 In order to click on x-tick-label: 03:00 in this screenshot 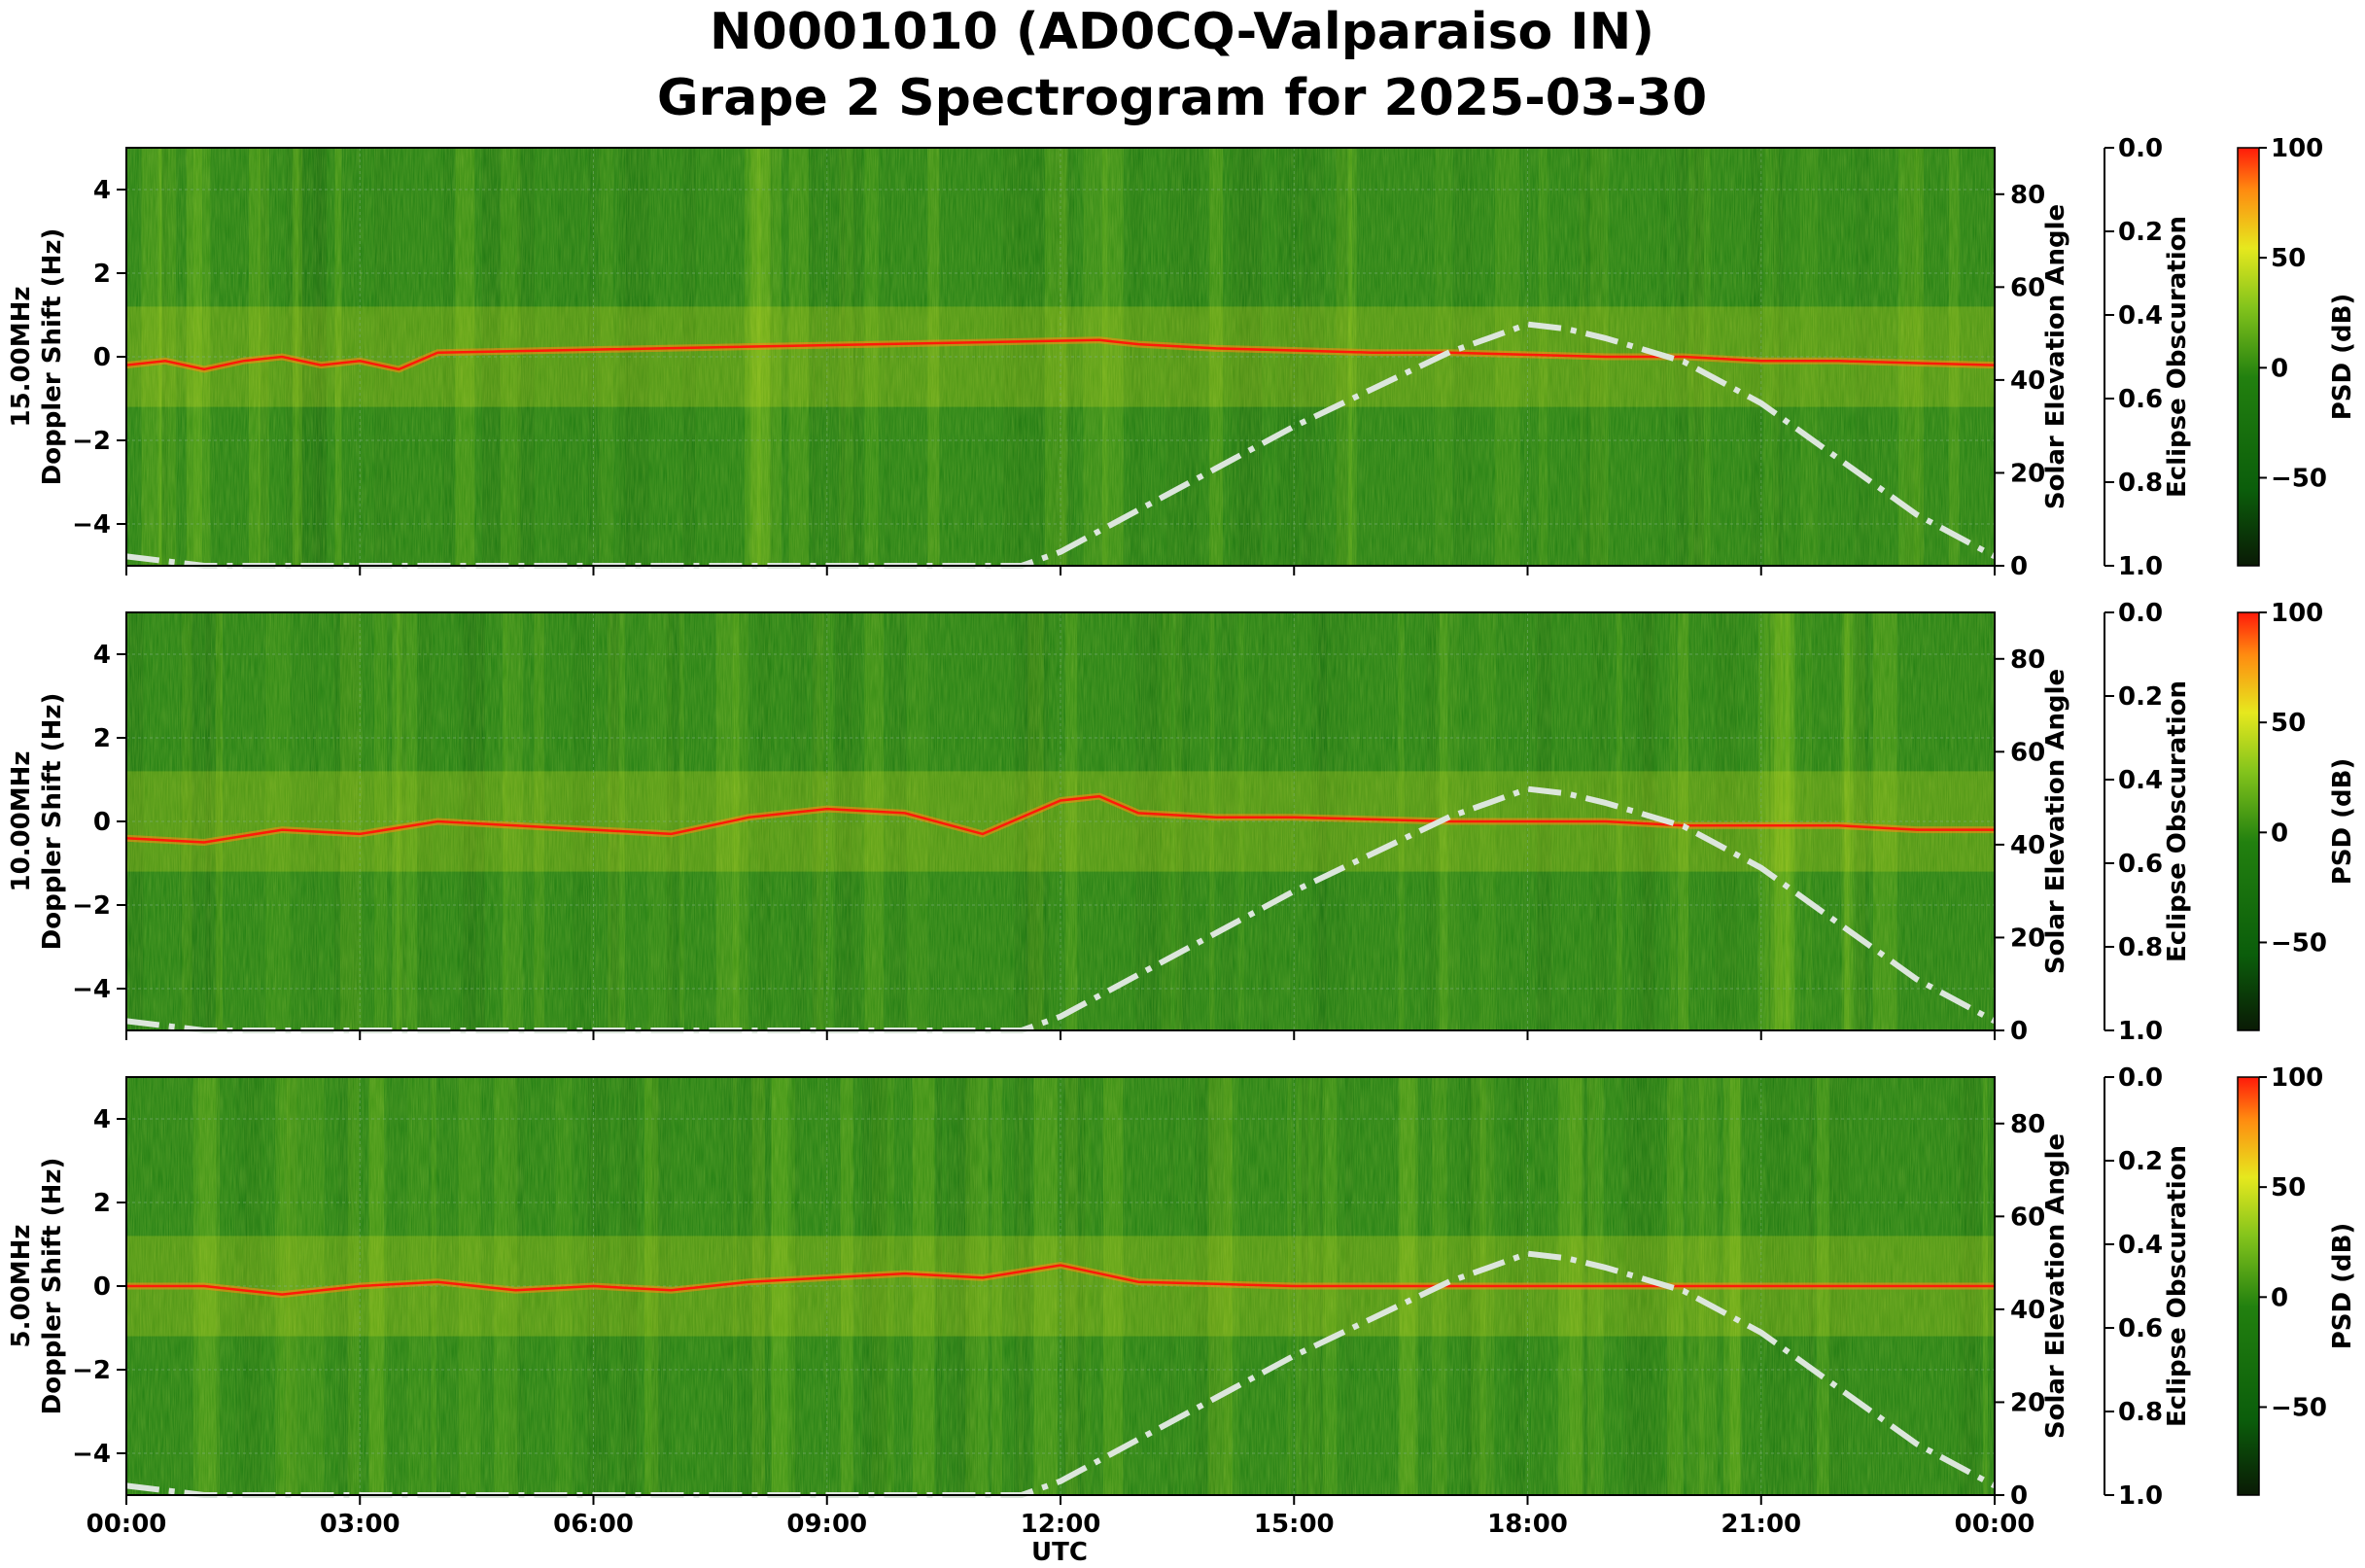, I will do `click(360, 1524)`.